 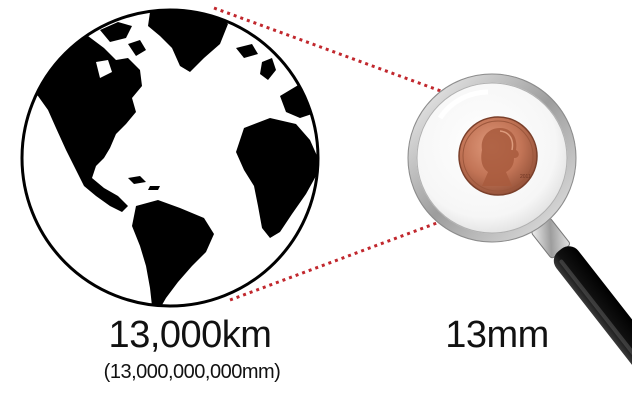 I want to click on connector-line-top, so click(x=367, y=64).